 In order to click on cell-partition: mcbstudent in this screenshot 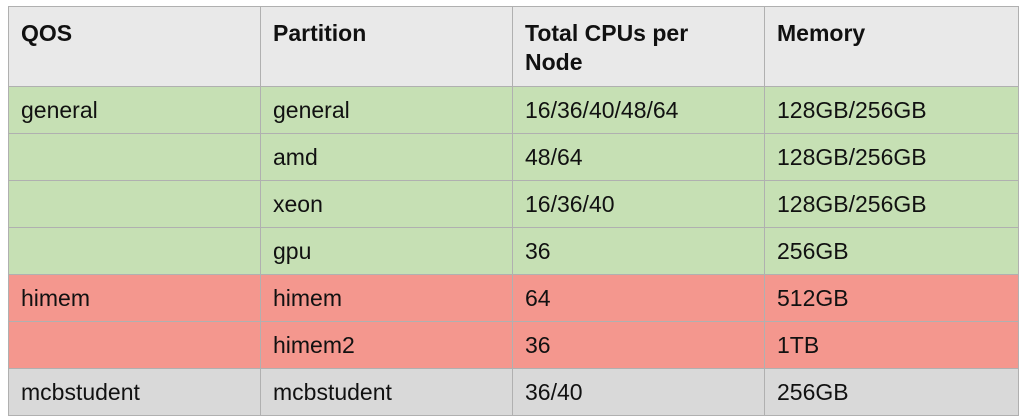, I will do `click(386, 392)`.